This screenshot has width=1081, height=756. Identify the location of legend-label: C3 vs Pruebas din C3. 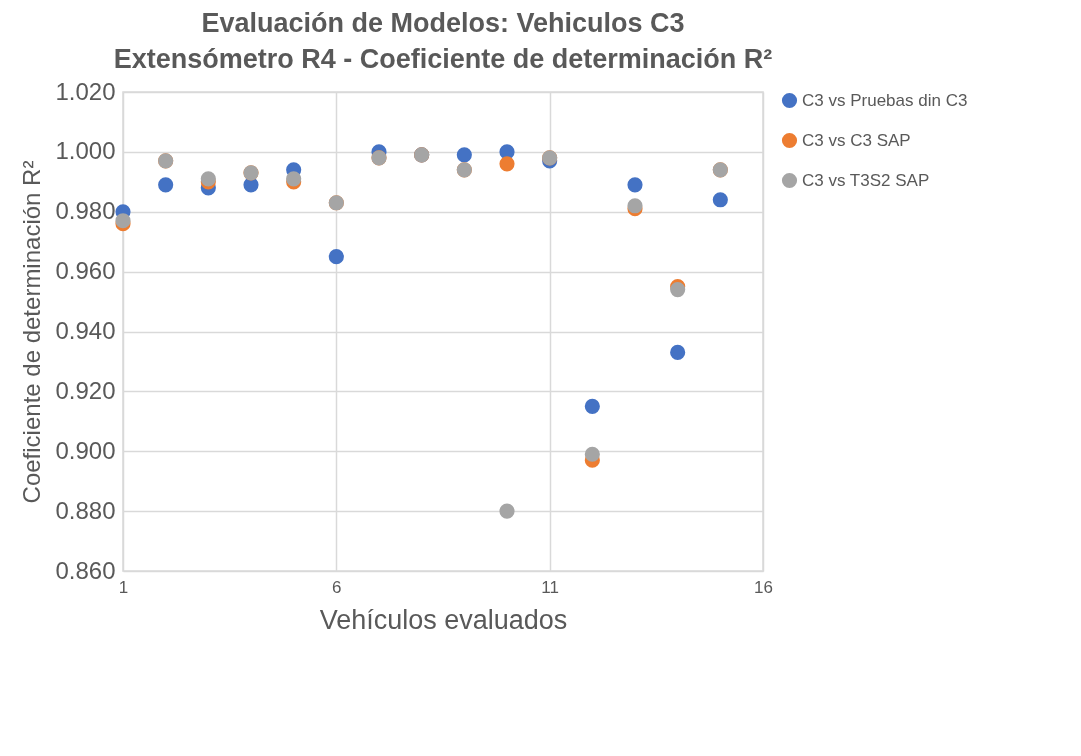
(885, 100).